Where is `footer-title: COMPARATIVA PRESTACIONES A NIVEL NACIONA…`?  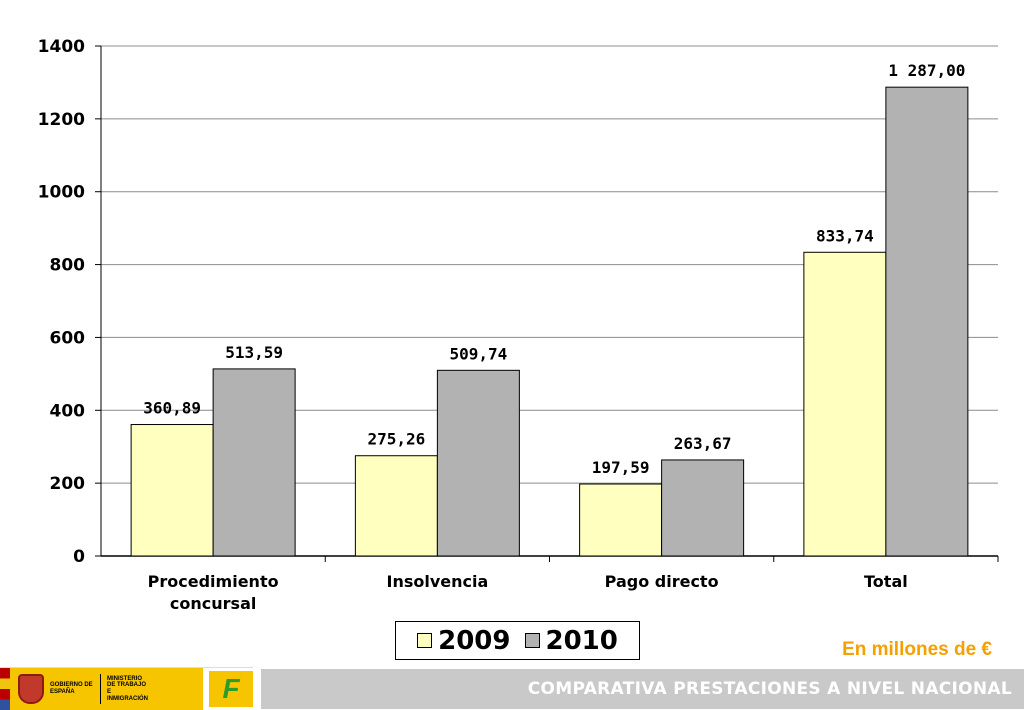
footer-title: COMPARATIVA PRESTACIONES A NIVEL NACIONA… is located at coordinates (769, 689).